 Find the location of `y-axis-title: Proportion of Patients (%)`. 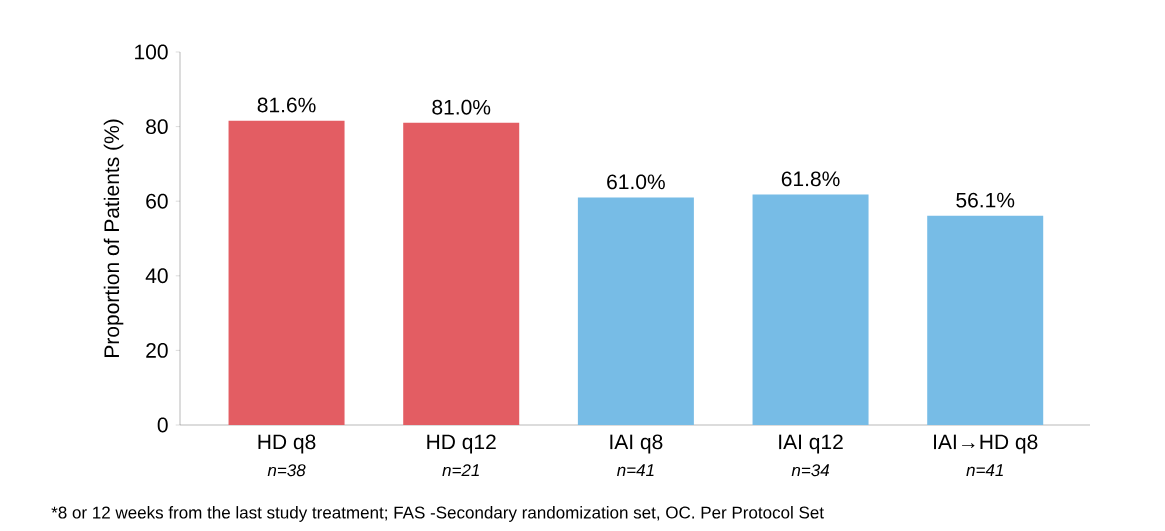

y-axis-title: Proportion of Patients (%) is located at coordinates (113, 238).